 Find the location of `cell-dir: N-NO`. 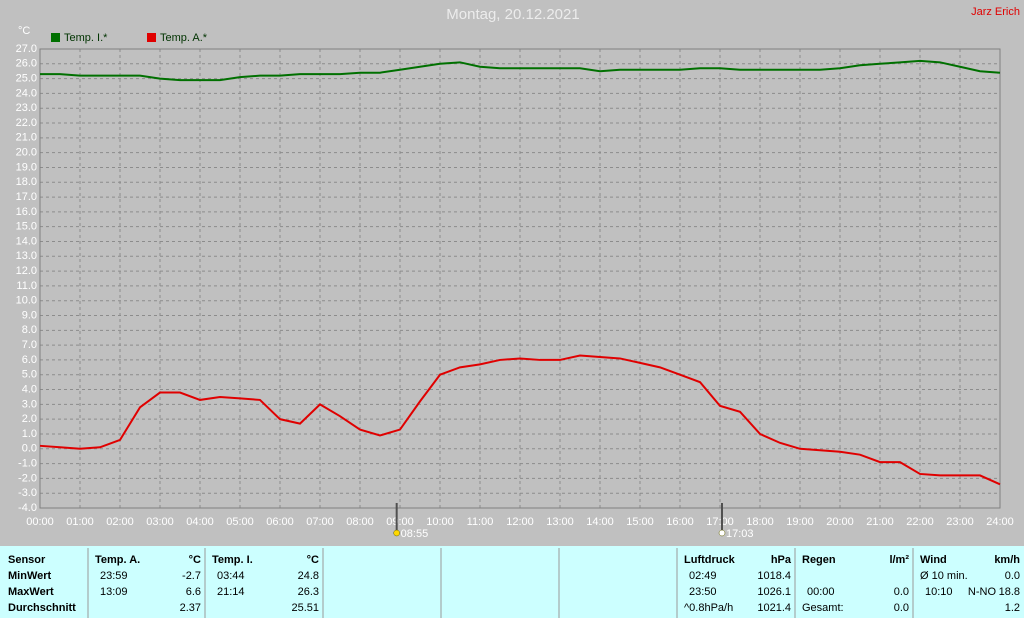

cell-dir: N-NO is located at coordinates (982, 592).